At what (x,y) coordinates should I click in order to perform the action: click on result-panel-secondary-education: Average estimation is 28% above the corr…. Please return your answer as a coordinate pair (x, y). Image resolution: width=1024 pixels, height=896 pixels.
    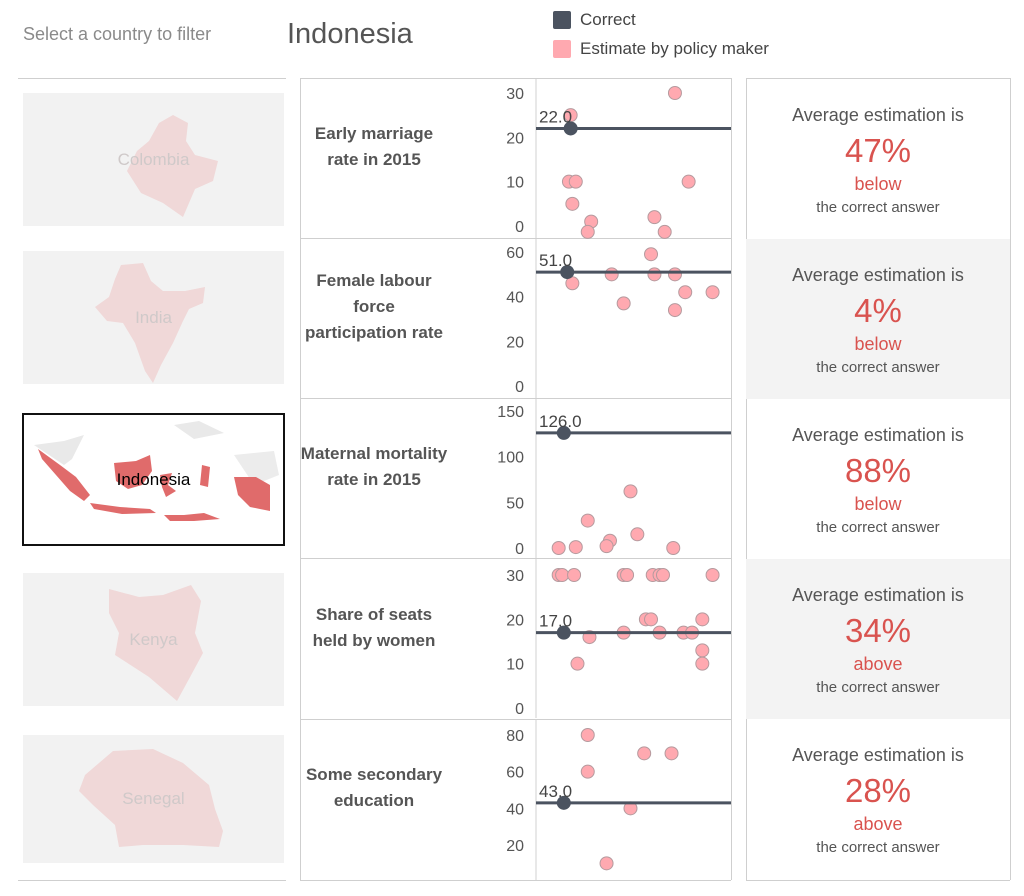
    Looking at the image, I should click on (878, 799).